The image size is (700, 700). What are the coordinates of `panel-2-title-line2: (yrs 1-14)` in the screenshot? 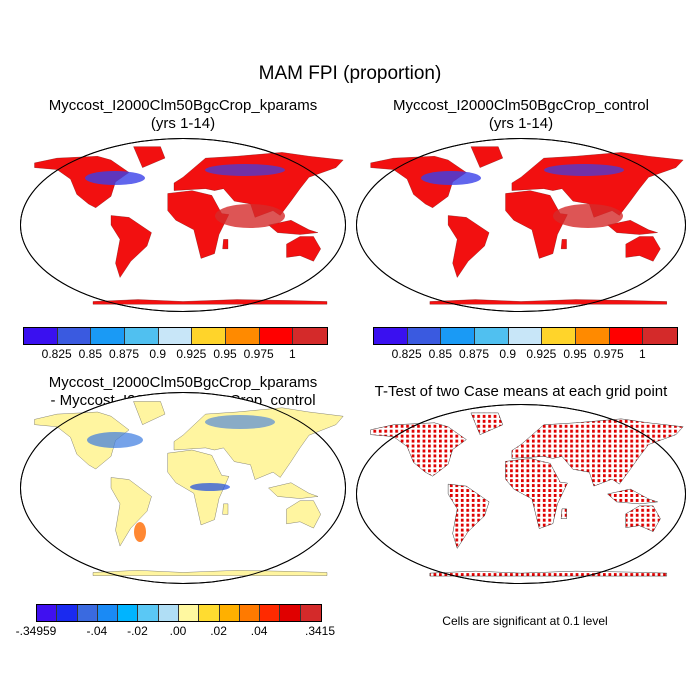 It's located at (521, 123).